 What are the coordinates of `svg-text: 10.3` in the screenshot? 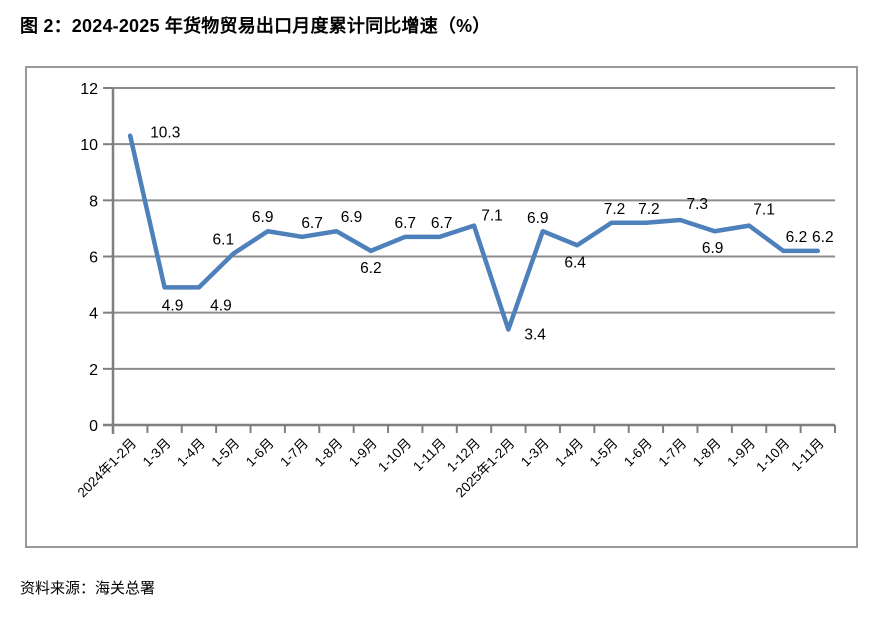 It's located at (165, 133).